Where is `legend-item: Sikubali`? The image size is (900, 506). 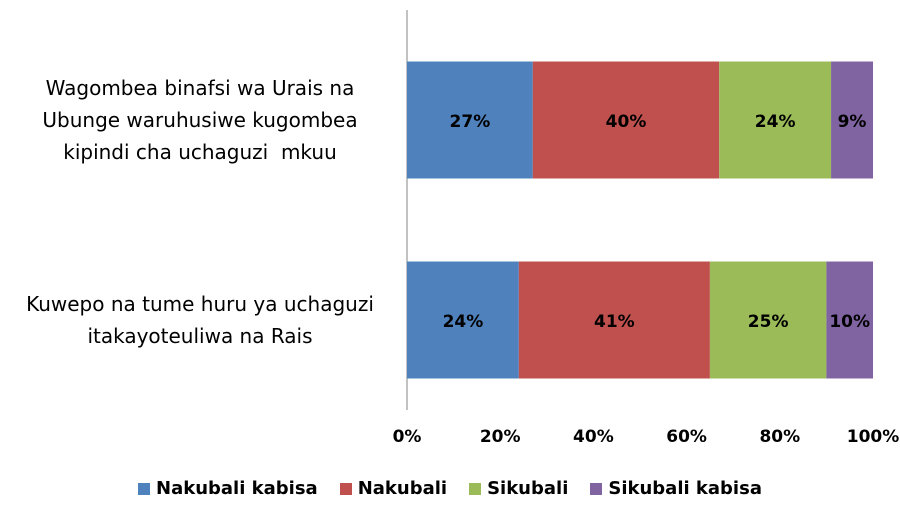 legend-item: Sikubali is located at coordinates (518, 488).